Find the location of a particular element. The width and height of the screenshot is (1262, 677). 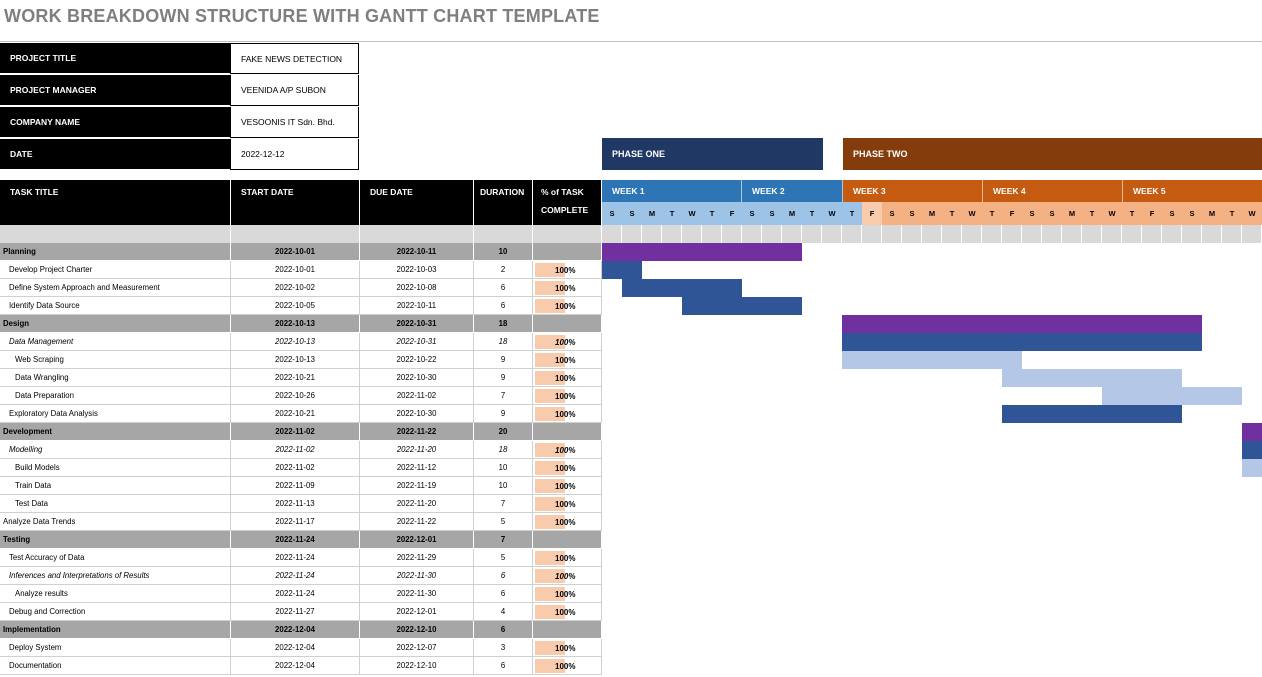

day-header: M is located at coordinates (932, 213).